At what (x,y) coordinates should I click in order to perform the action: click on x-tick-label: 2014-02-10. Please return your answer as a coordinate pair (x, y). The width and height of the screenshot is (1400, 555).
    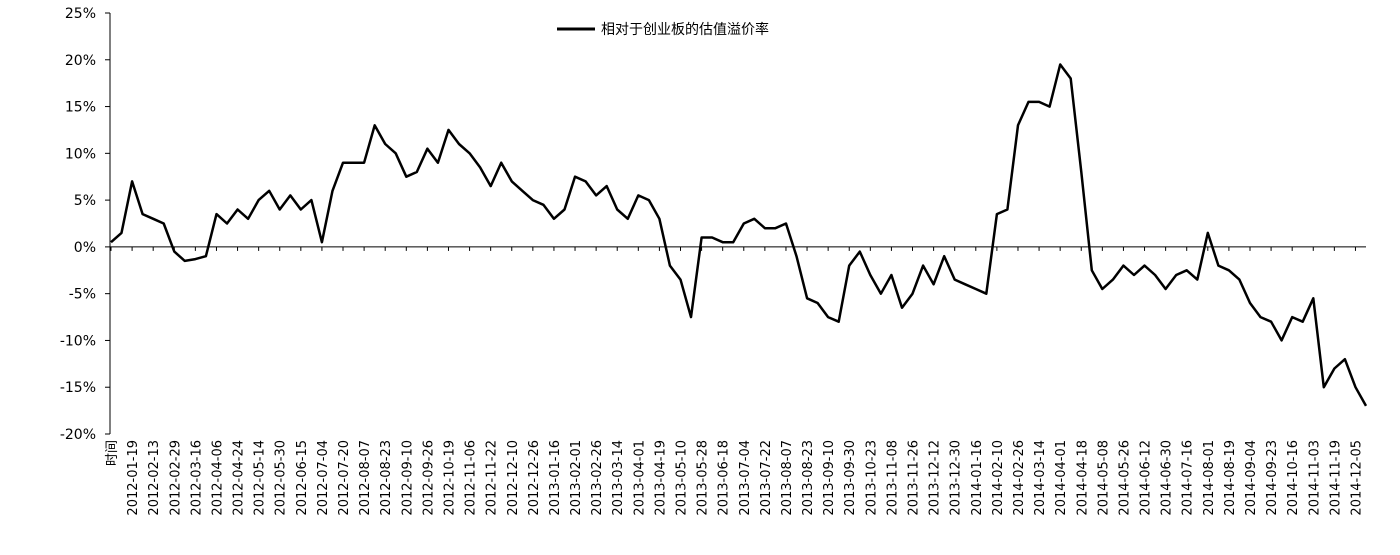
    Looking at the image, I should click on (998, 478).